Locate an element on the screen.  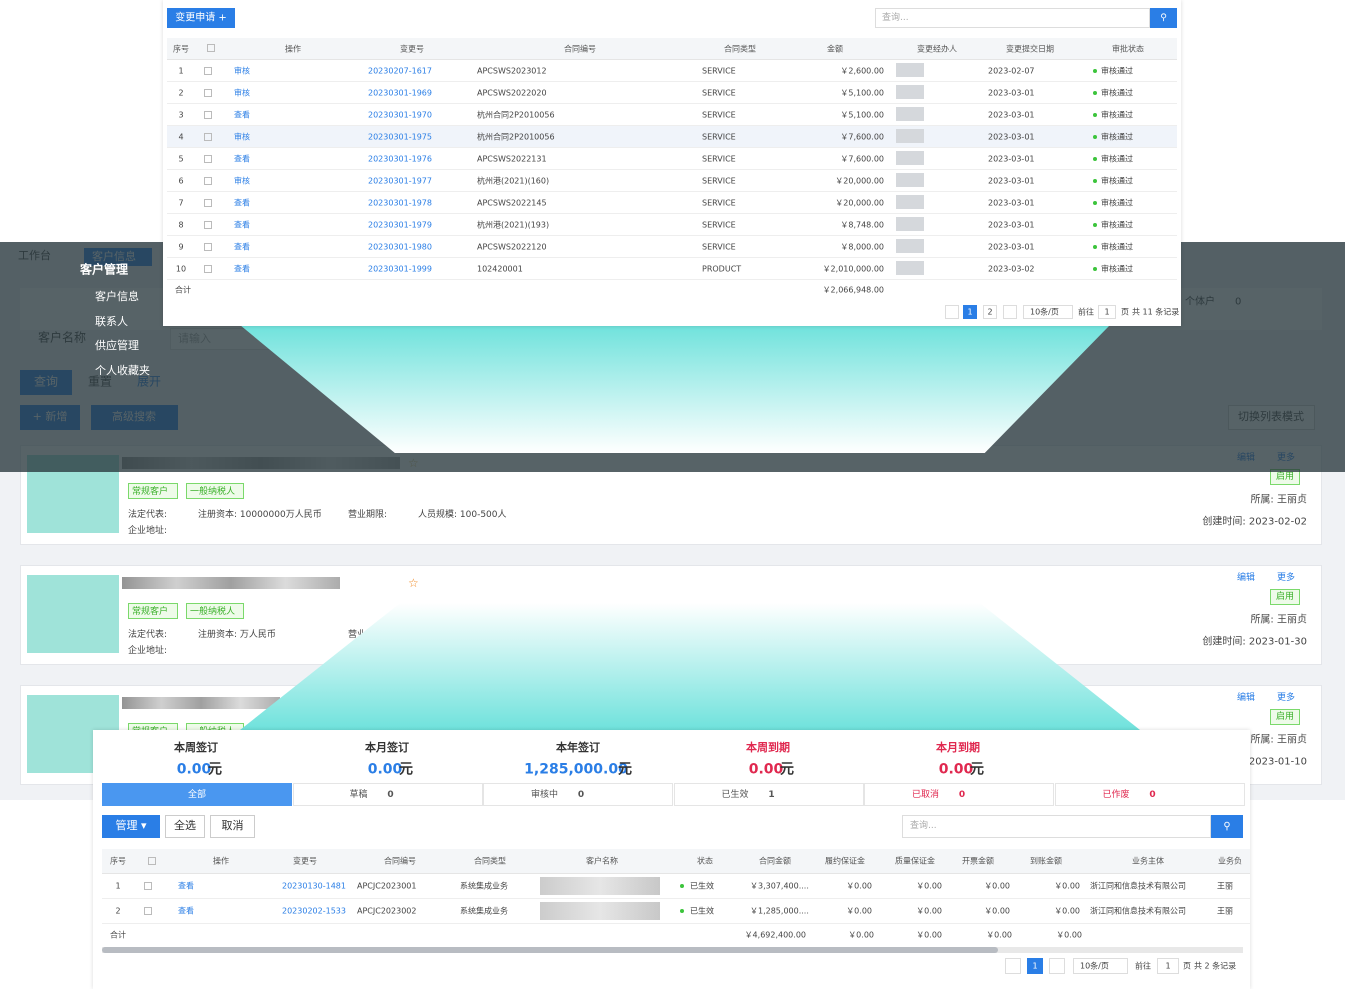
text: ￥4,692,400.00 is located at coordinates (775, 935).